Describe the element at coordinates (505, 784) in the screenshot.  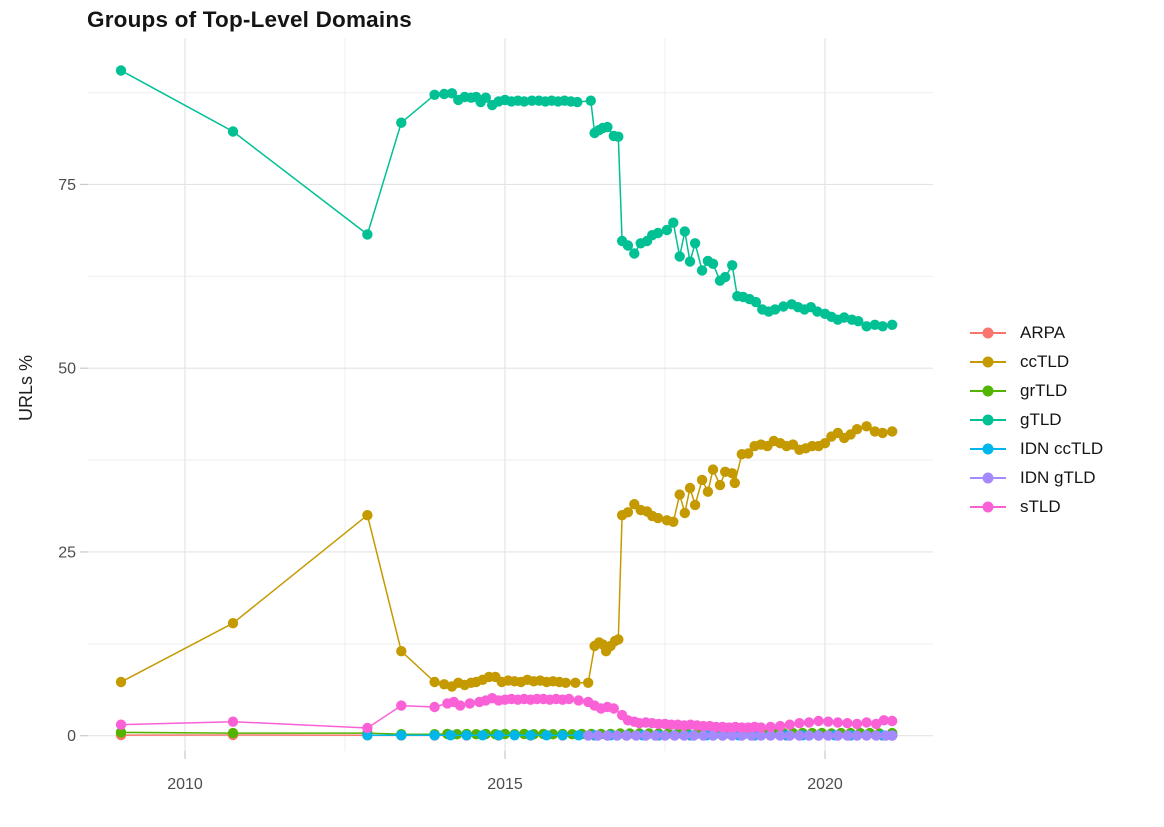
I see `x-tick-label: 2015` at that location.